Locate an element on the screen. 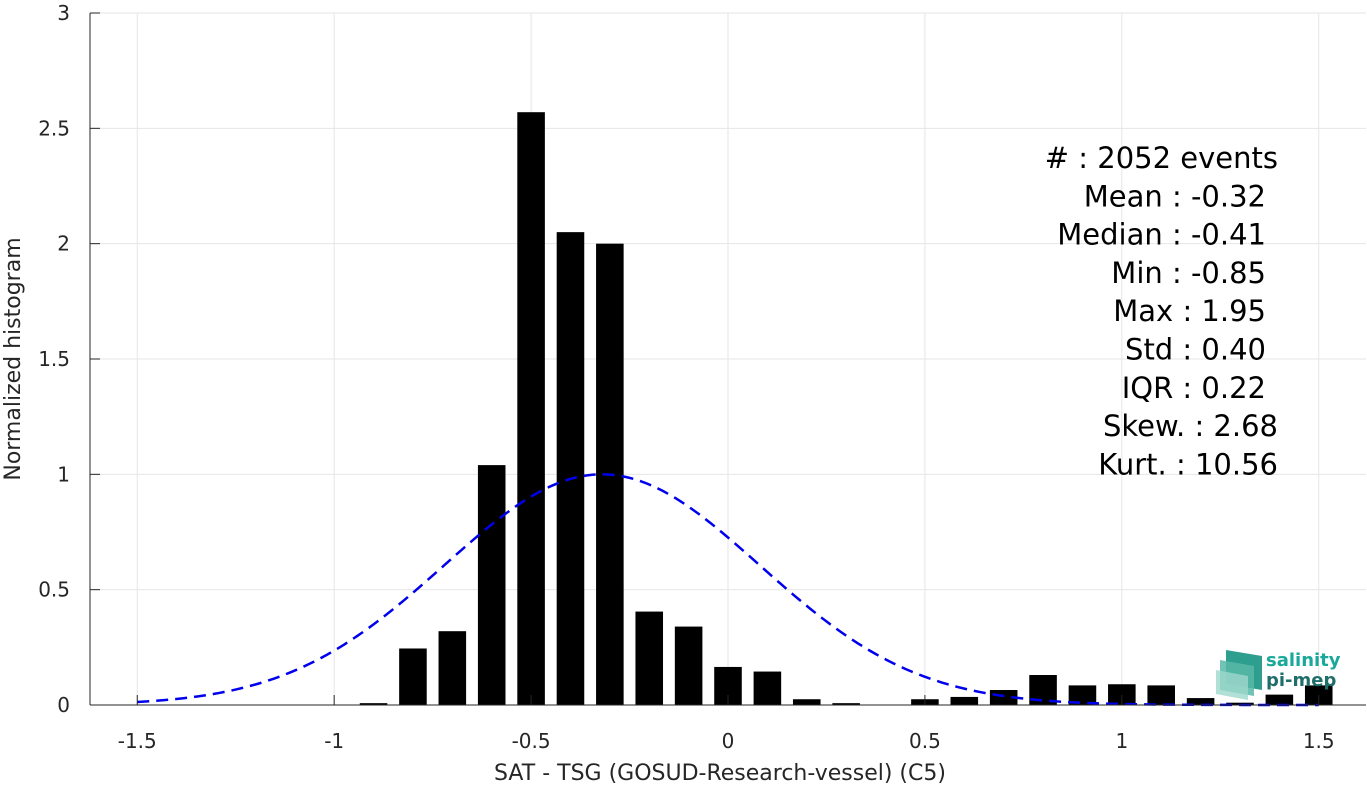 The image size is (1367, 785). x-tick-label-1: -1 is located at coordinates (334, 741).